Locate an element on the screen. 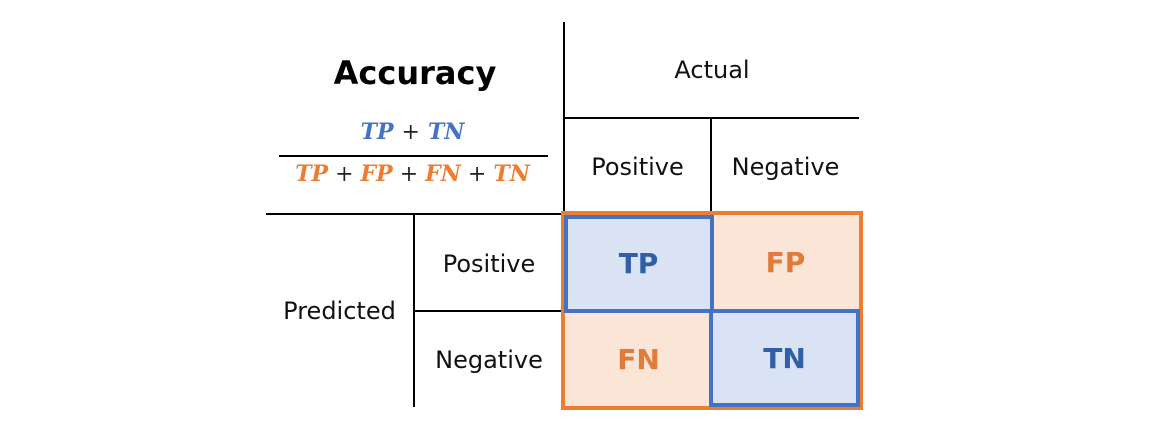  row-divider is located at coordinates (489, 311).